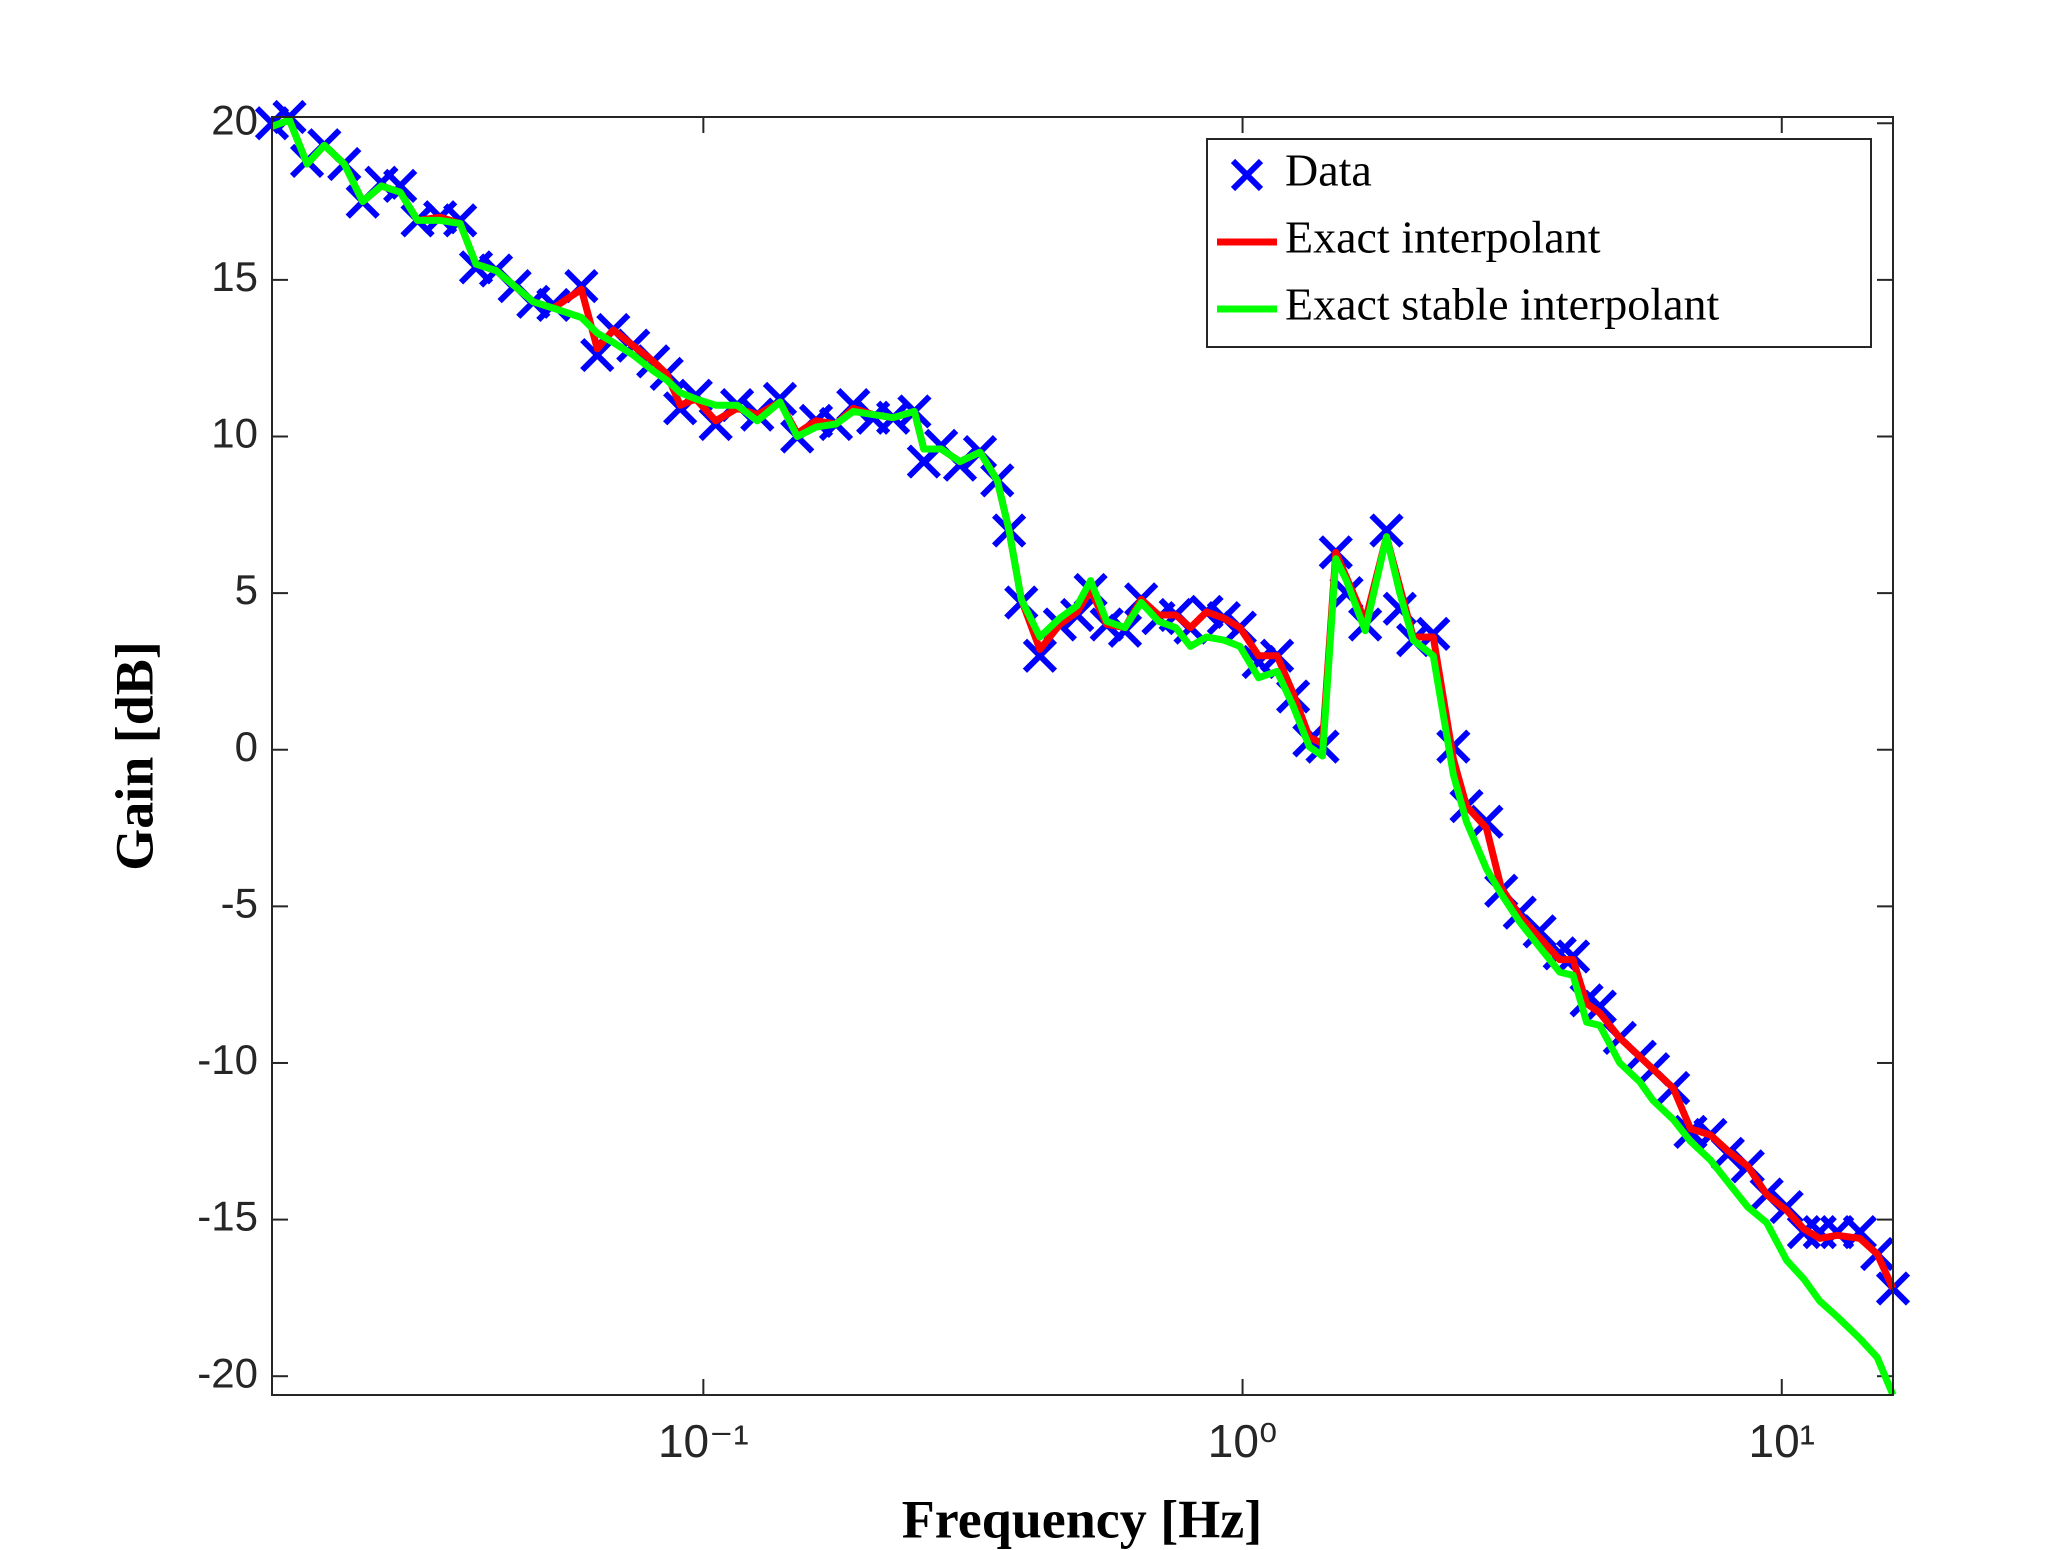 Image resolution: width=2067 pixels, height=1550 pixels. I want to click on y-tick-label: -15, so click(227, 1216).